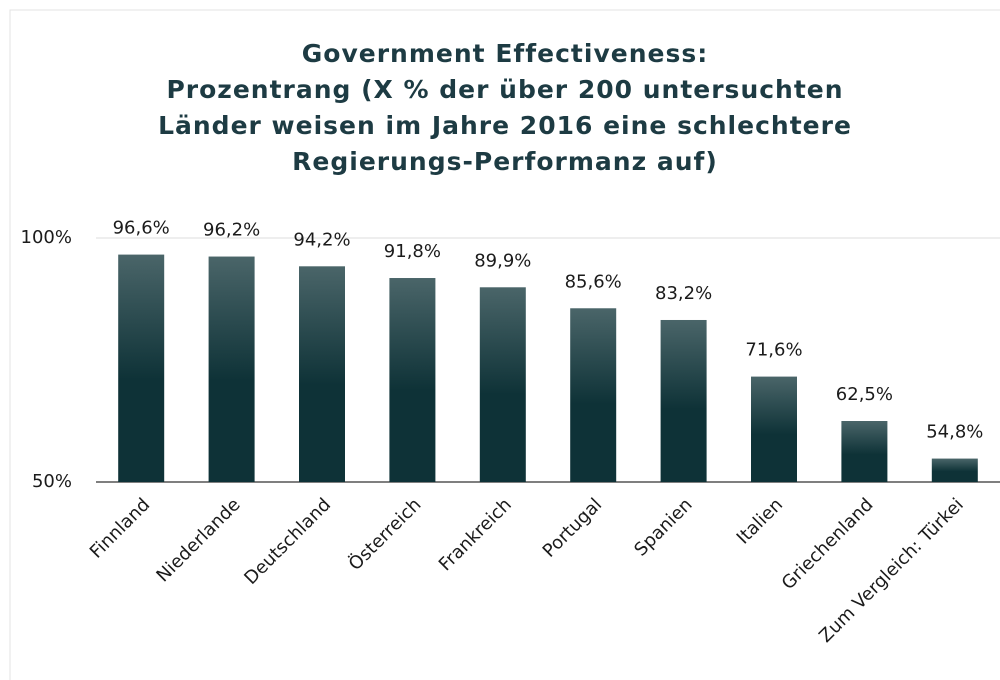 The height and width of the screenshot is (680, 1000). What do you see at coordinates (52, 481) in the screenshot?
I see `y-tick-label: 50%` at bounding box center [52, 481].